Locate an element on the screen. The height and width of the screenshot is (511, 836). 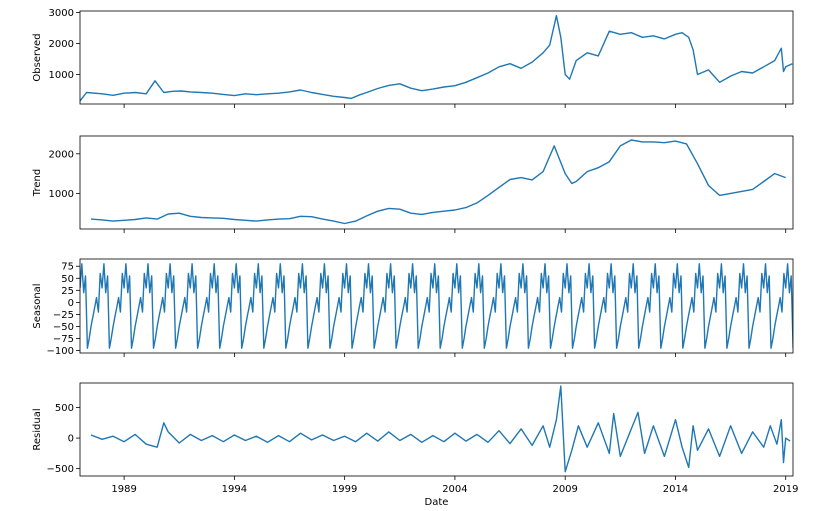
trend-ylabel: Trend is located at coordinates (37, 183).